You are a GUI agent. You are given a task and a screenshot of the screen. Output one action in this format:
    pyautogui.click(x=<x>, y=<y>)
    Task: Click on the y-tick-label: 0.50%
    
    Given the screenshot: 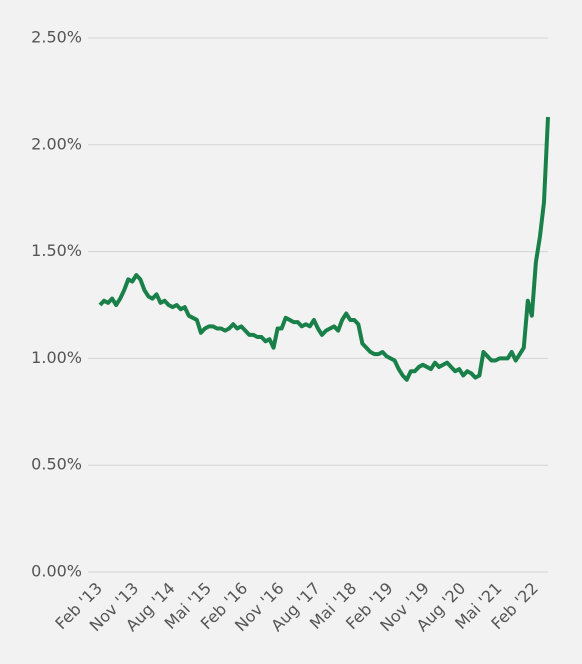 What is the action you would take?
    pyautogui.click(x=56, y=464)
    